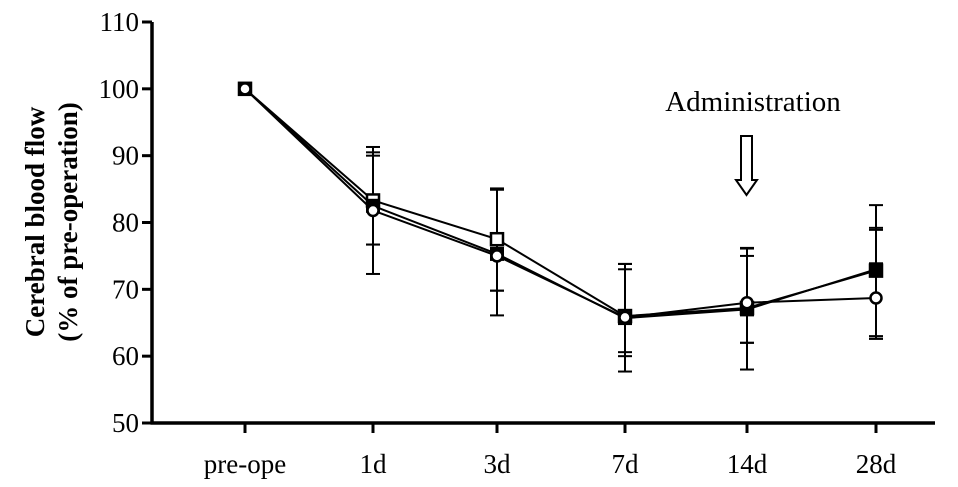 This screenshot has width=958, height=487. What do you see at coordinates (68, 221) in the screenshot?
I see `y-axis-title-line2: (% of pre-operation)` at bounding box center [68, 221].